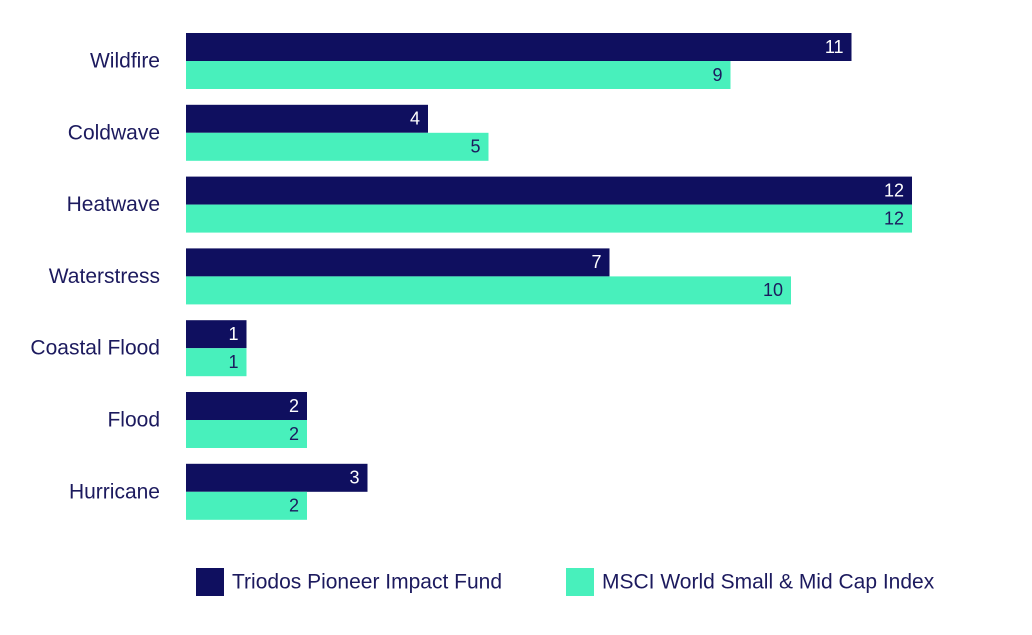  I want to click on category-label: Heatwave, so click(113, 204).